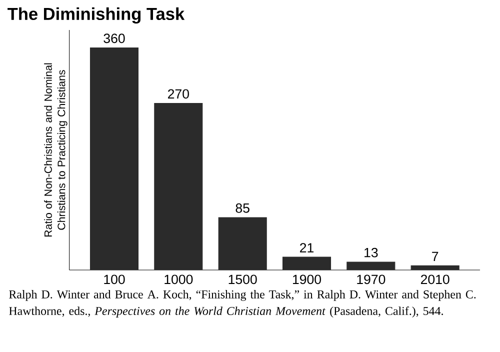 The image size is (500, 352). I want to click on data-label: 13, so click(371, 253).